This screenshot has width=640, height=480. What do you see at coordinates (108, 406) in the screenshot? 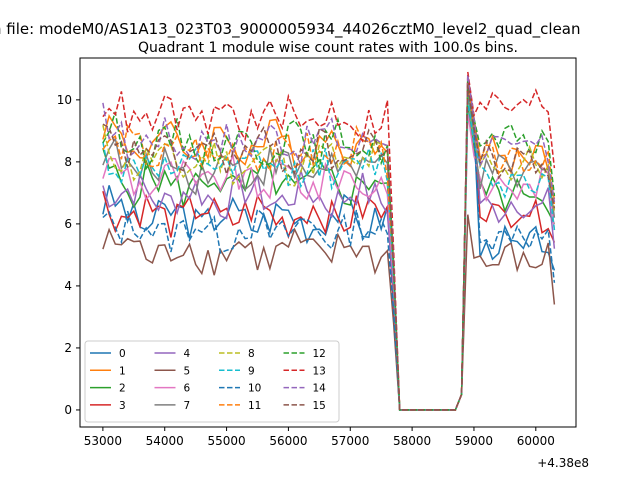
I see `legend-entry-3: 3` at bounding box center [108, 406].